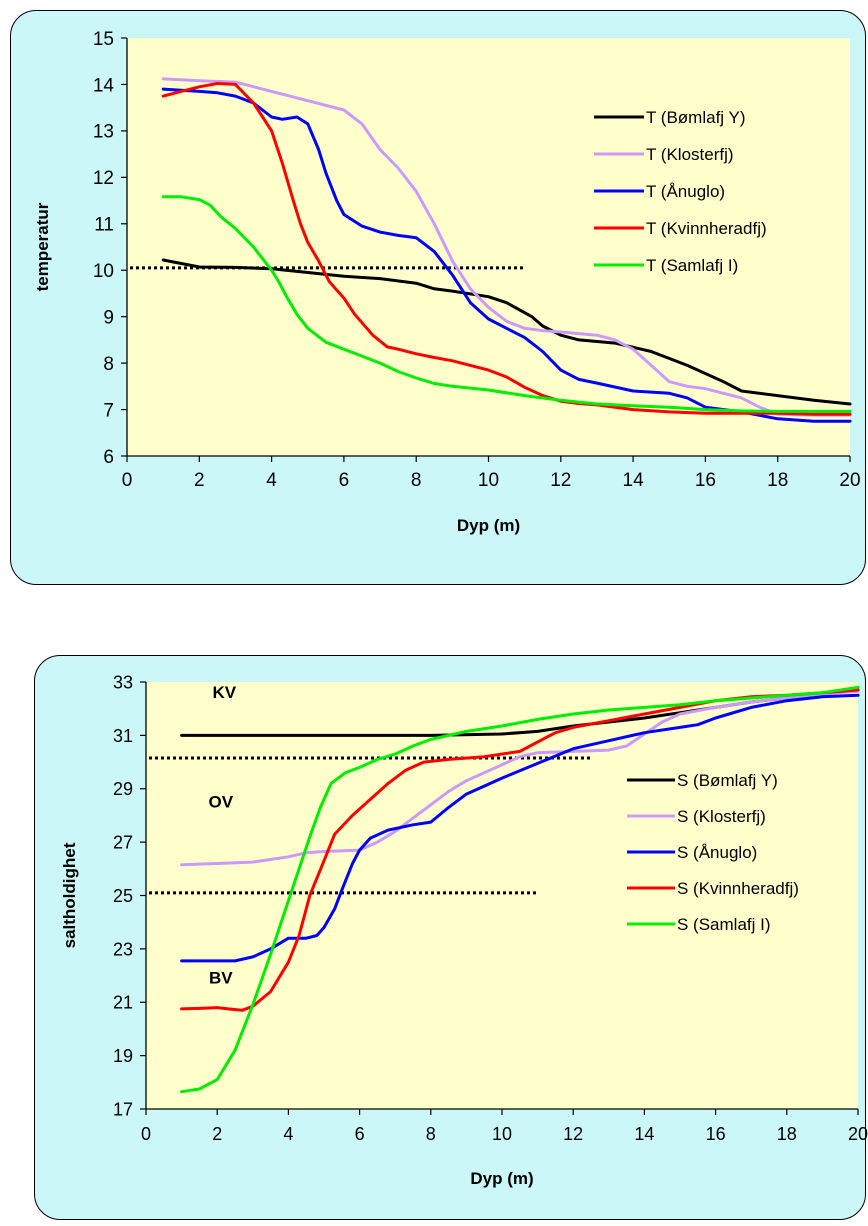 This screenshot has width=868, height=1226. Describe the element at coordinates (360, 1134) in the screenshot. I see `sal-x-tick-label: 6` at that location.